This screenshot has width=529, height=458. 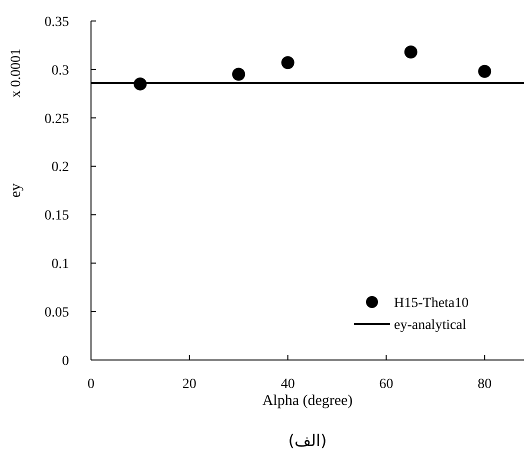 I want to click on x-tick-label: 0, so click(x=91, y=384).